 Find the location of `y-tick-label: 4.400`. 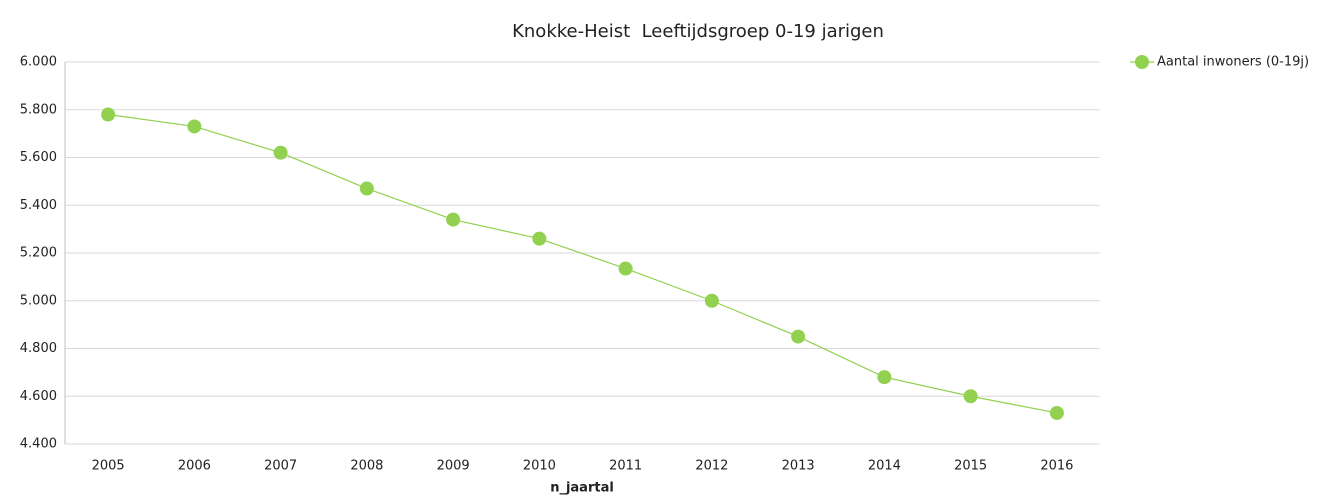

y-tick-label: 4.400 is located at coordinates (38, 444).